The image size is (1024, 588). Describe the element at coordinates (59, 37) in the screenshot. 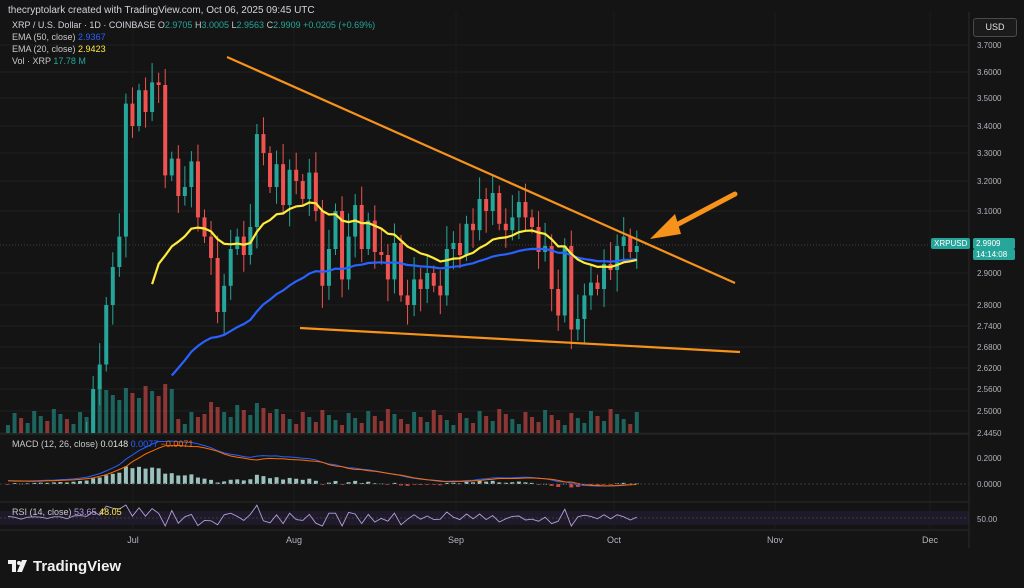

I see `ema50-legend: EMA (50, close) 2.9367` at that location.